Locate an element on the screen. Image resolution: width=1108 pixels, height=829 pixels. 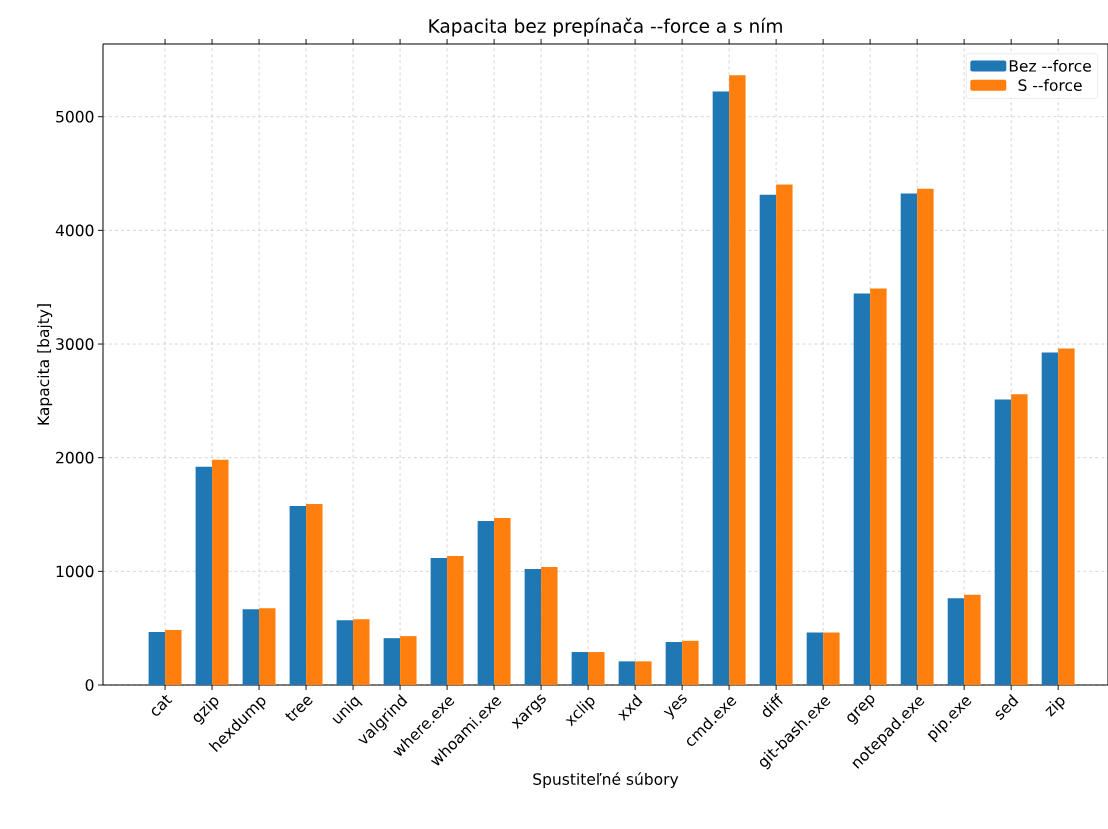
x-axis-title: Spustiteľné súbory is located at coordinates (606, 780).